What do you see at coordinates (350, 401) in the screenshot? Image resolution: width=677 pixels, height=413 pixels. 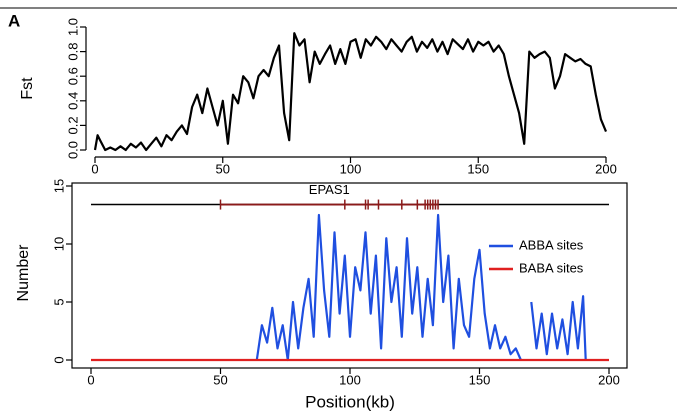 I see `x-axis-label: Position(kb)` at bounding box center [350, 401].